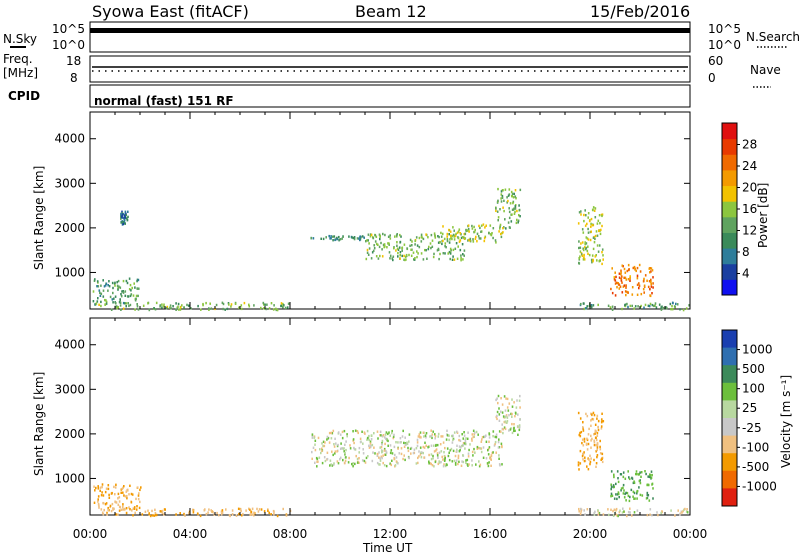  What do you see at coordinates (24, 96) in the screenshot?
I see `cpid-label: CPID` at bounding box center [24, 96].